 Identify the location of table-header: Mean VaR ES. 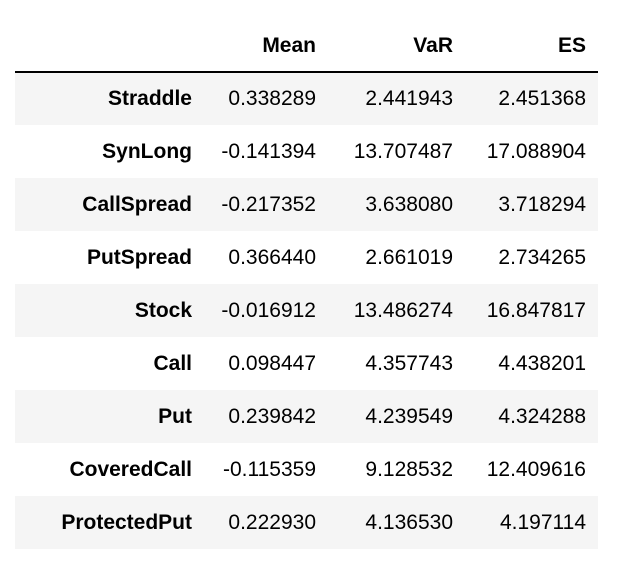
(306, 46).